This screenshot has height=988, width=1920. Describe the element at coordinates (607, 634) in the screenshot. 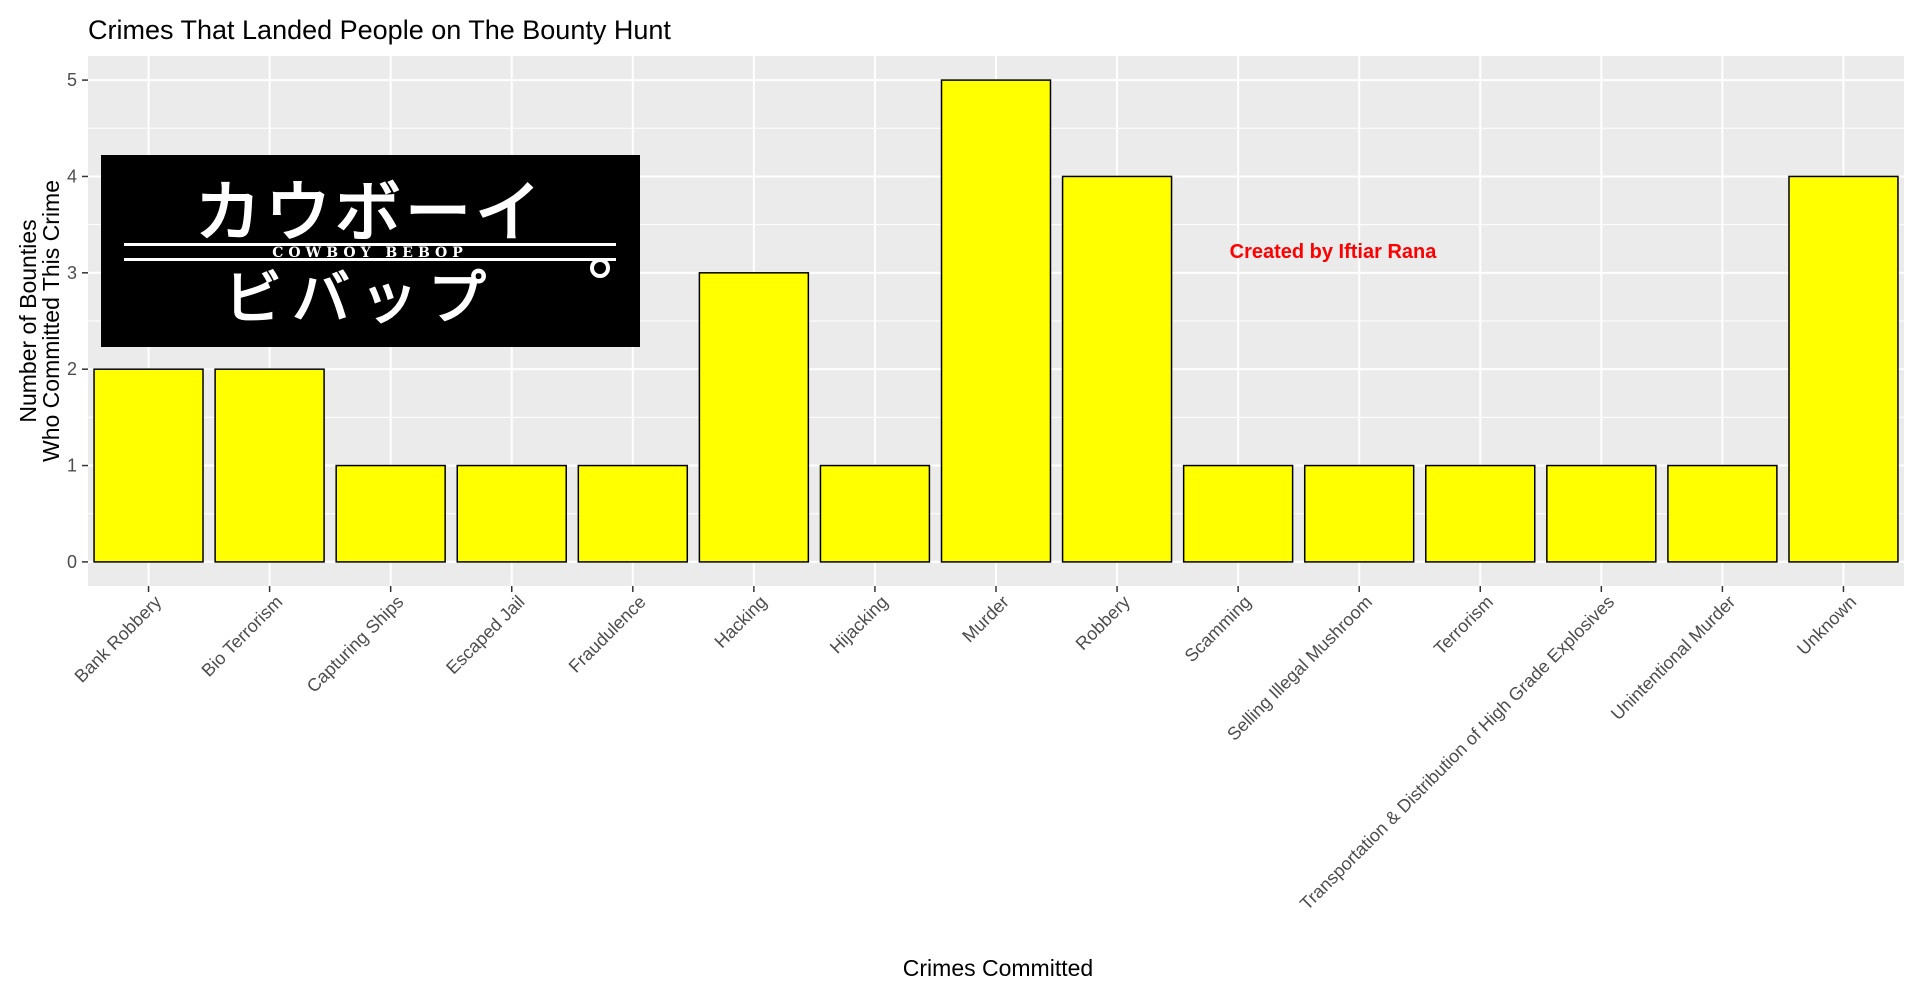

I see `x-tick-label: Fraudulence` at that location.